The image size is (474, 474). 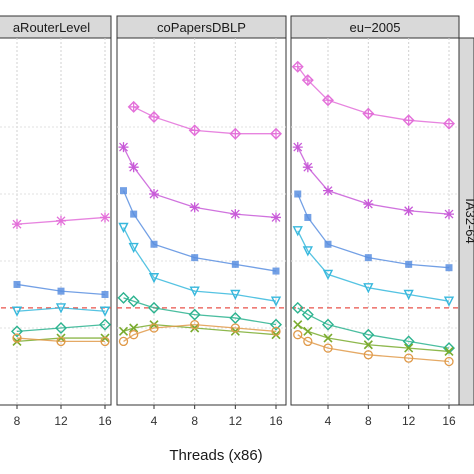 I want to click on panel-strip, so click(x=201, y=27).